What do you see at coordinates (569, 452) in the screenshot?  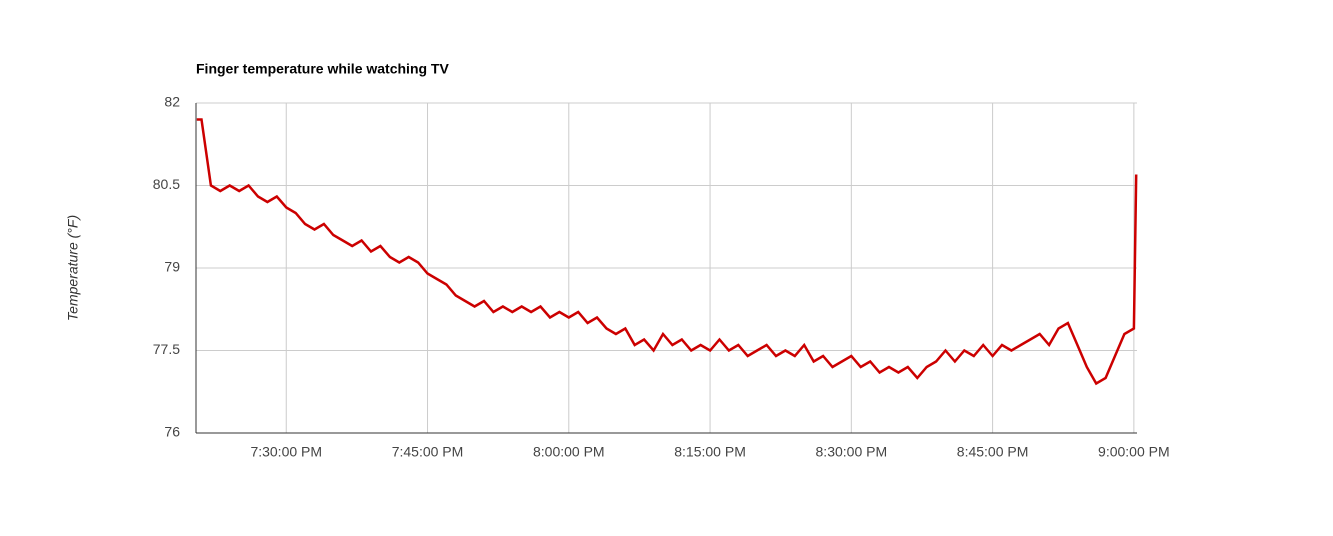 I see `x-tick-label: 8:00:00 PM` at bounding box center [569, 452].